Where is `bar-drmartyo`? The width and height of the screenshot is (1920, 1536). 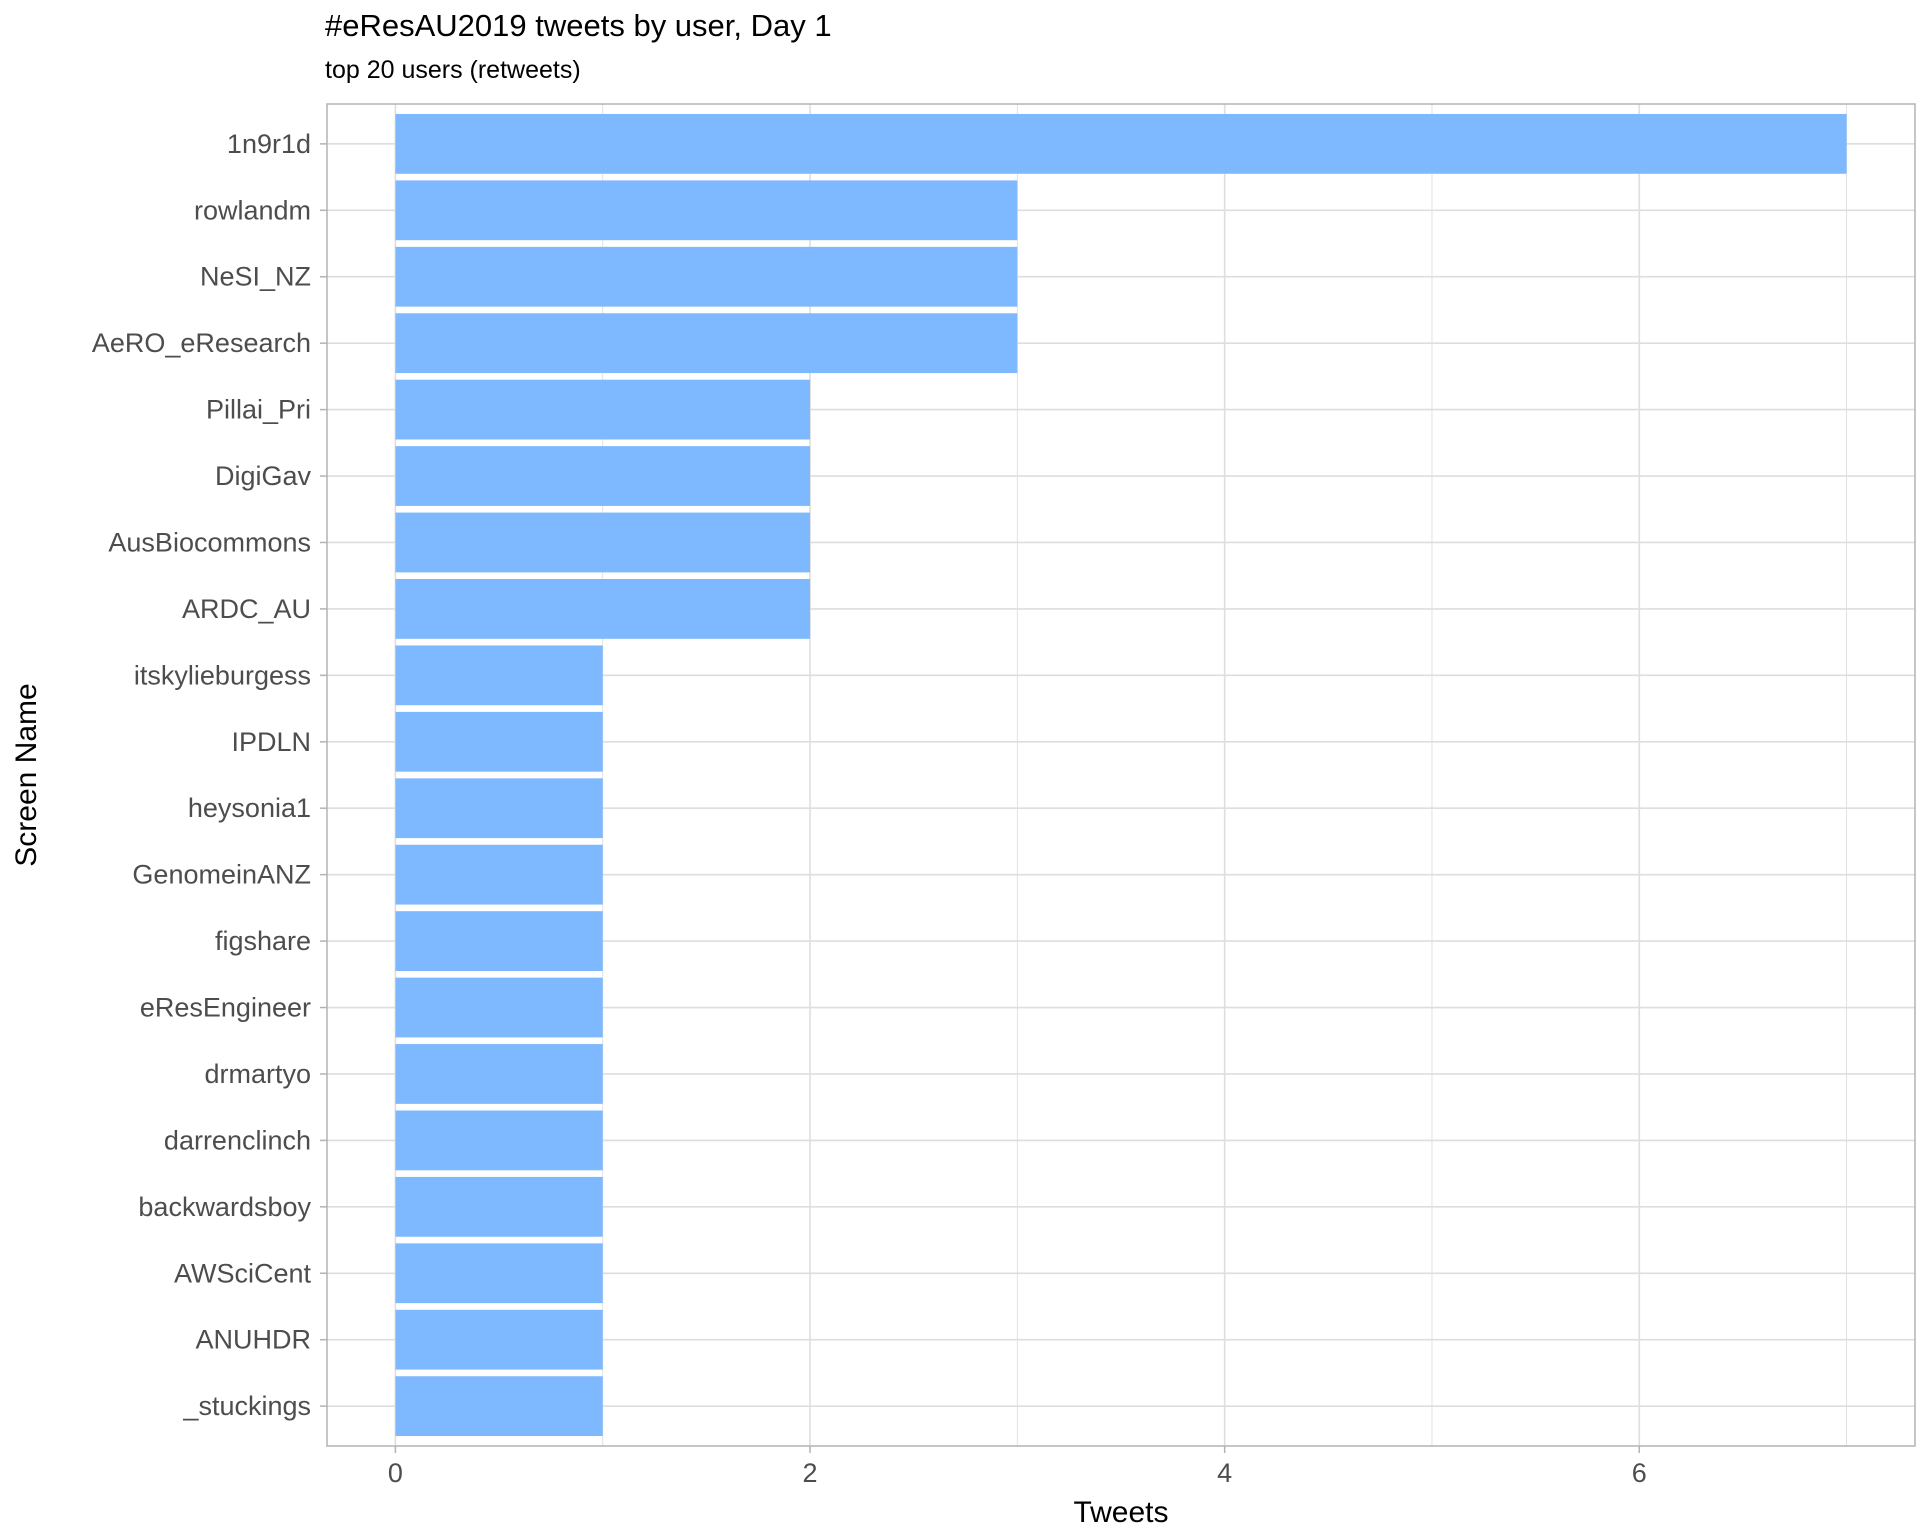 bar-drmartyo is located at coordinates (499, 1074).